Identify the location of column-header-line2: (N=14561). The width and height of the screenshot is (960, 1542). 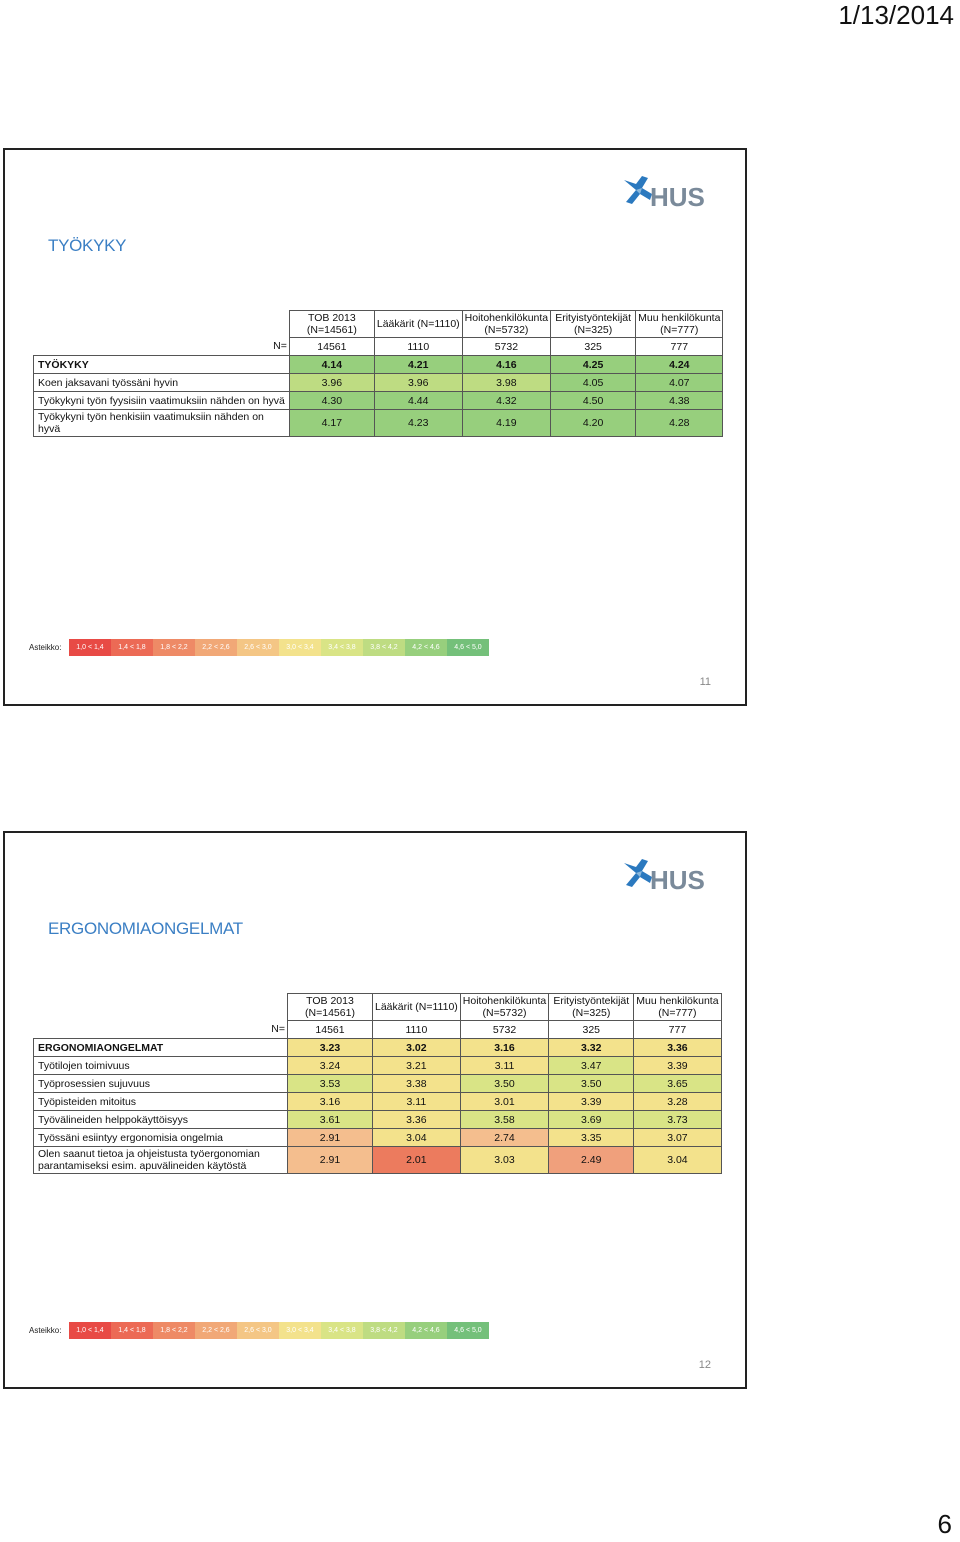
(331, 330).